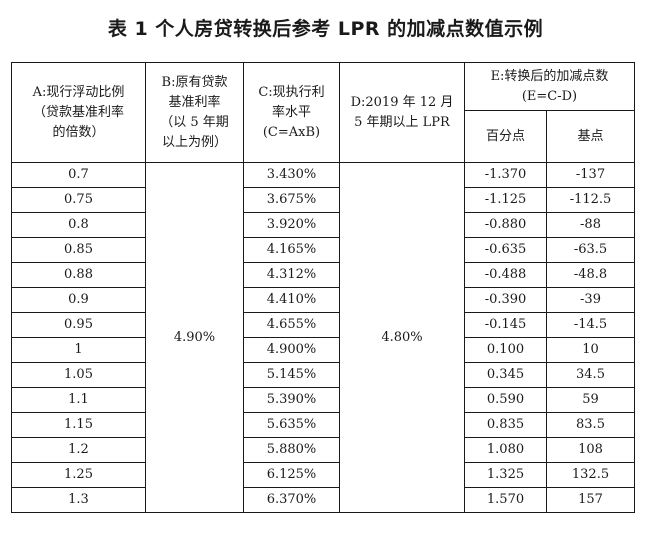 Image resolution: width=651 pixels, height=544 pixels. What do you see at coordinates (78, 475) in the screenshot?
I see `cell-ratio: 1.25` at bounding box center [78, 475].